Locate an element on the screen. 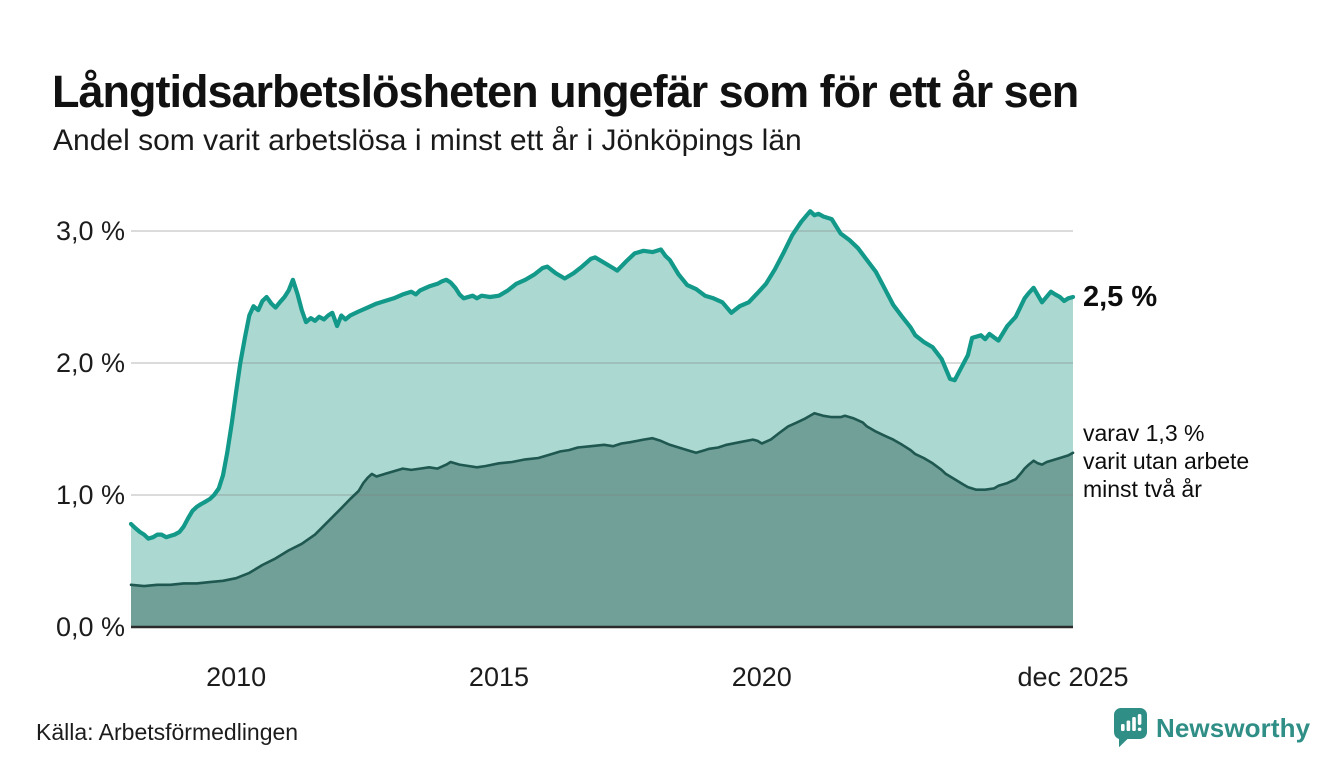 This screenshot has width=1340, height=780. newsworthy-logo-text: Newsworthy is located at coordinates (1233, 728).